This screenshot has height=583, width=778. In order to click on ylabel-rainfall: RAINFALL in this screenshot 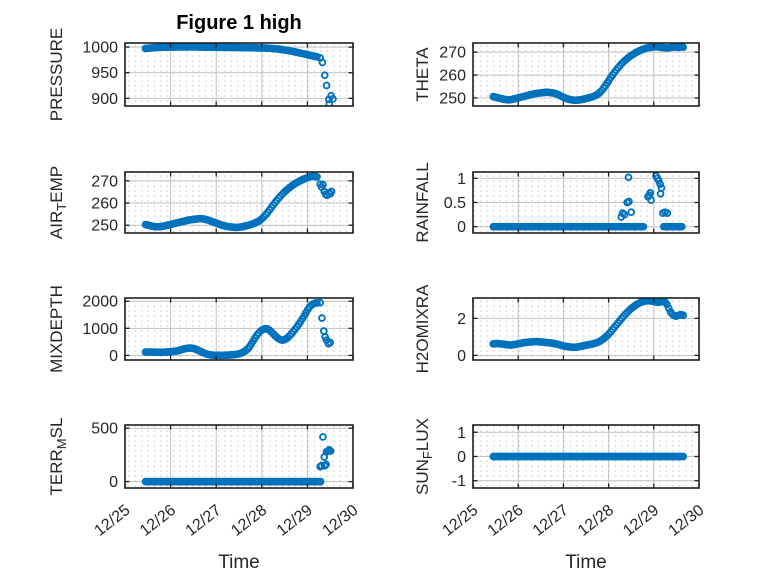, I will do `click(422, 202)`.